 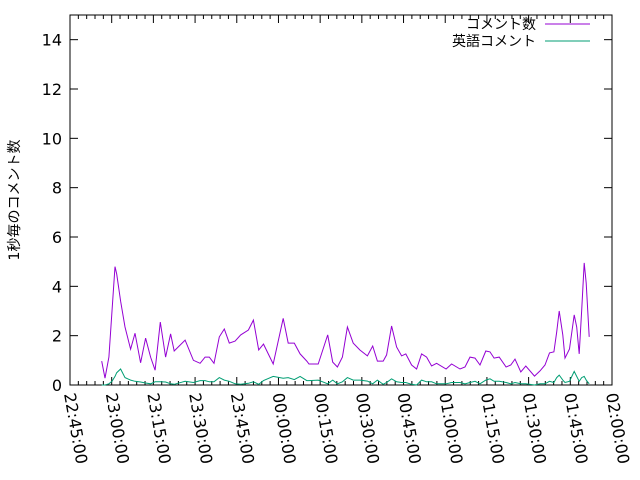 I want to click on y-tick-label: 6, so click(x=57, y=237).